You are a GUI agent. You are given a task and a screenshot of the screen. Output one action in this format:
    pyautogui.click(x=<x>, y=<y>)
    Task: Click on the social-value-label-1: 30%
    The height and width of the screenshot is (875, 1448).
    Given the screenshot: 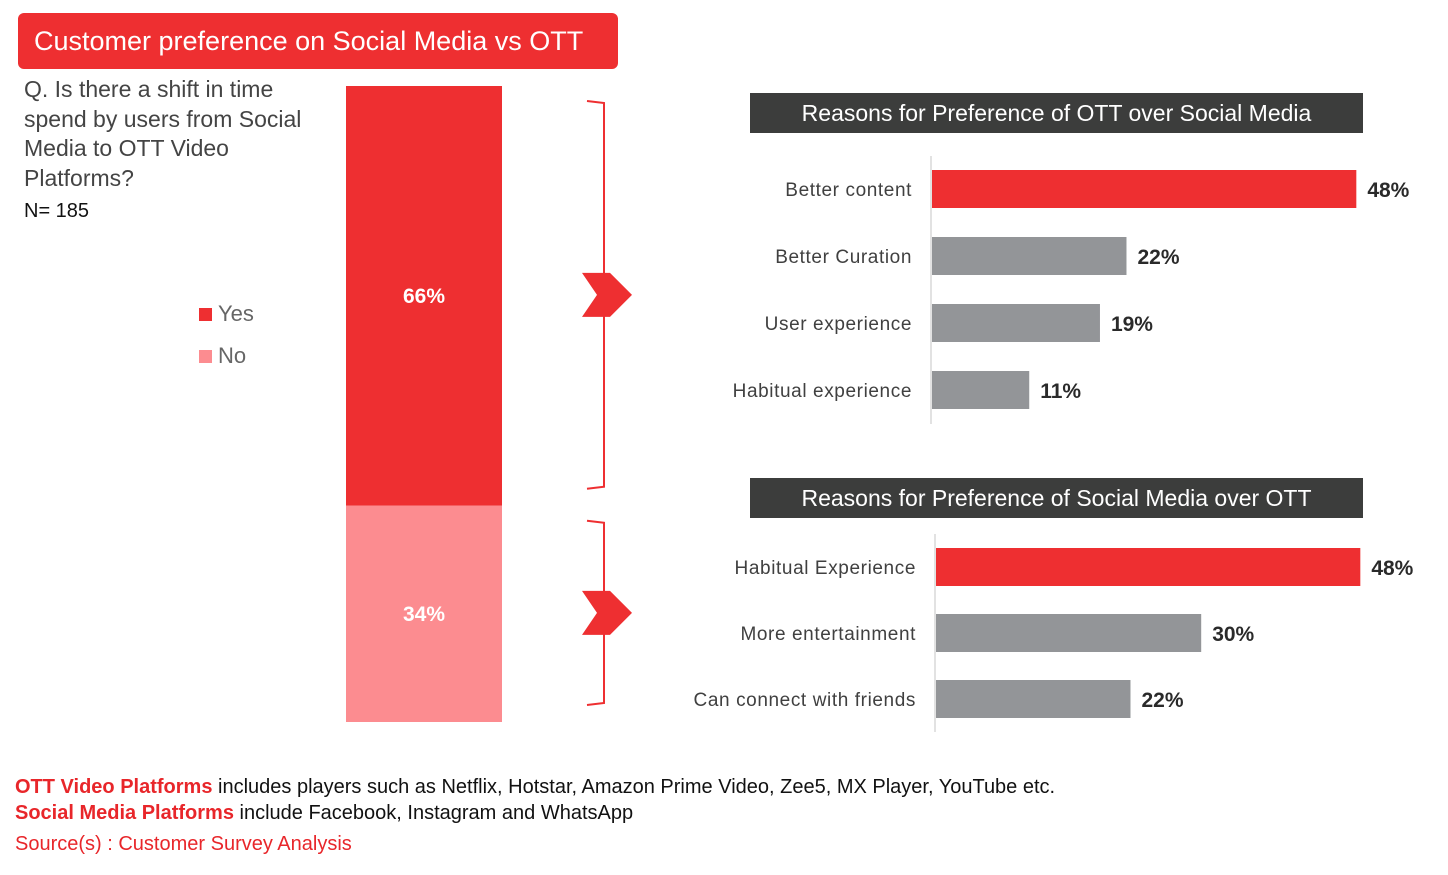 What is the action you would take?
    pyautogui.click(x=1233, y=634)
    